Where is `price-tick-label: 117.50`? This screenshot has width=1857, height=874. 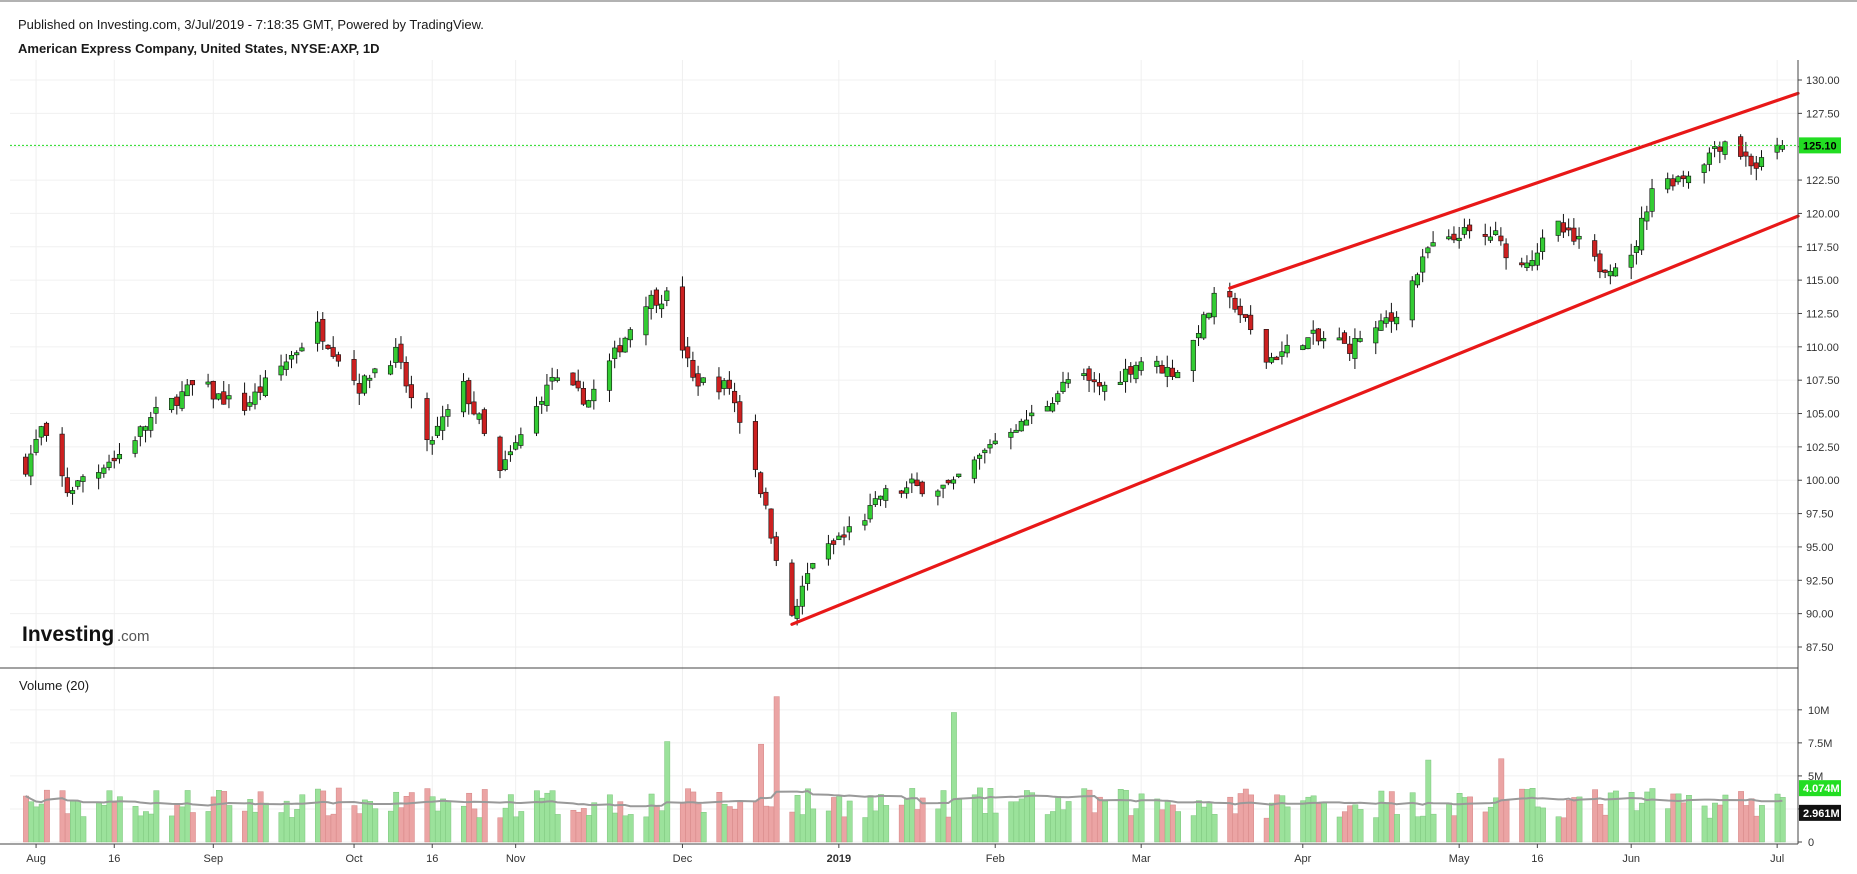
price-tick-label: 117.50 is located at coordinates (1822, 248).